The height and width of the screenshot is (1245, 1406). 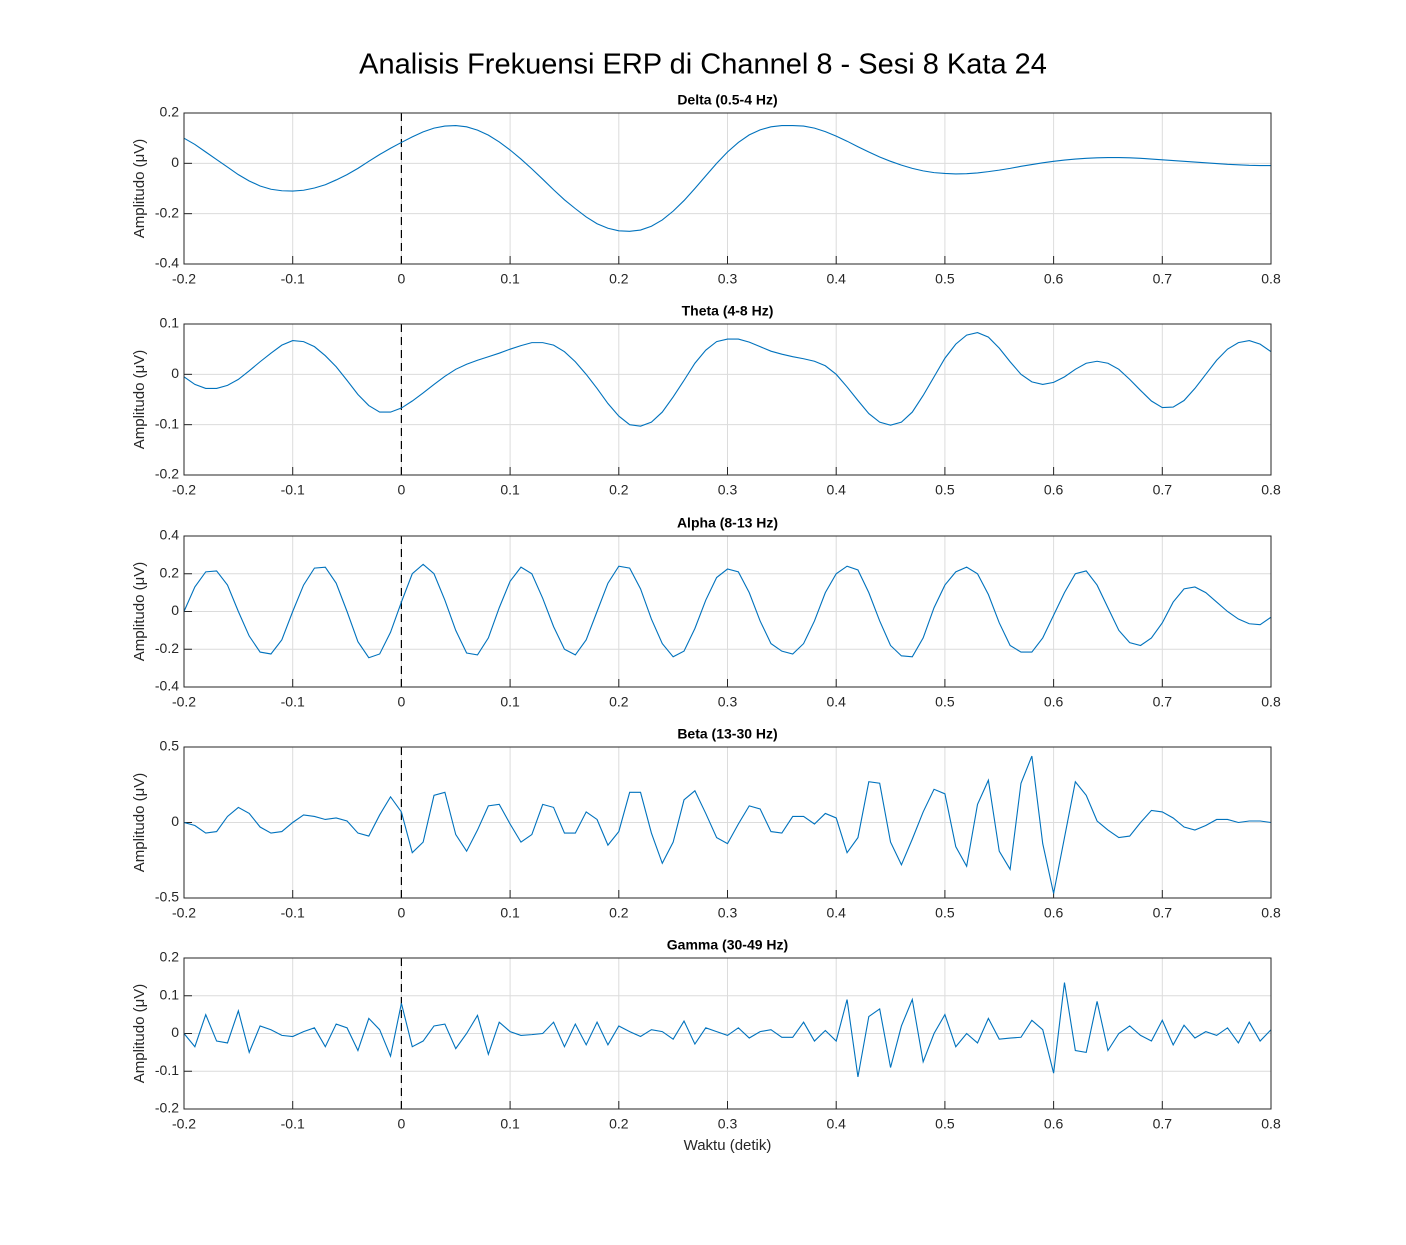 What do you see at coordinates (170, 746) in the screenshot?
I see `y-tick-label: 0.5` at bounding box center [170, 746].